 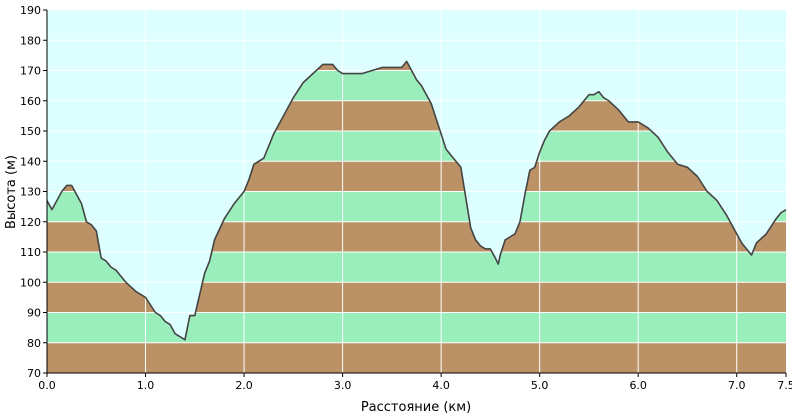 What do you see at coordinates (343, 385) in the screenshot?
I see `x-tick-label: 3.0` at bounding box center [343, 385].